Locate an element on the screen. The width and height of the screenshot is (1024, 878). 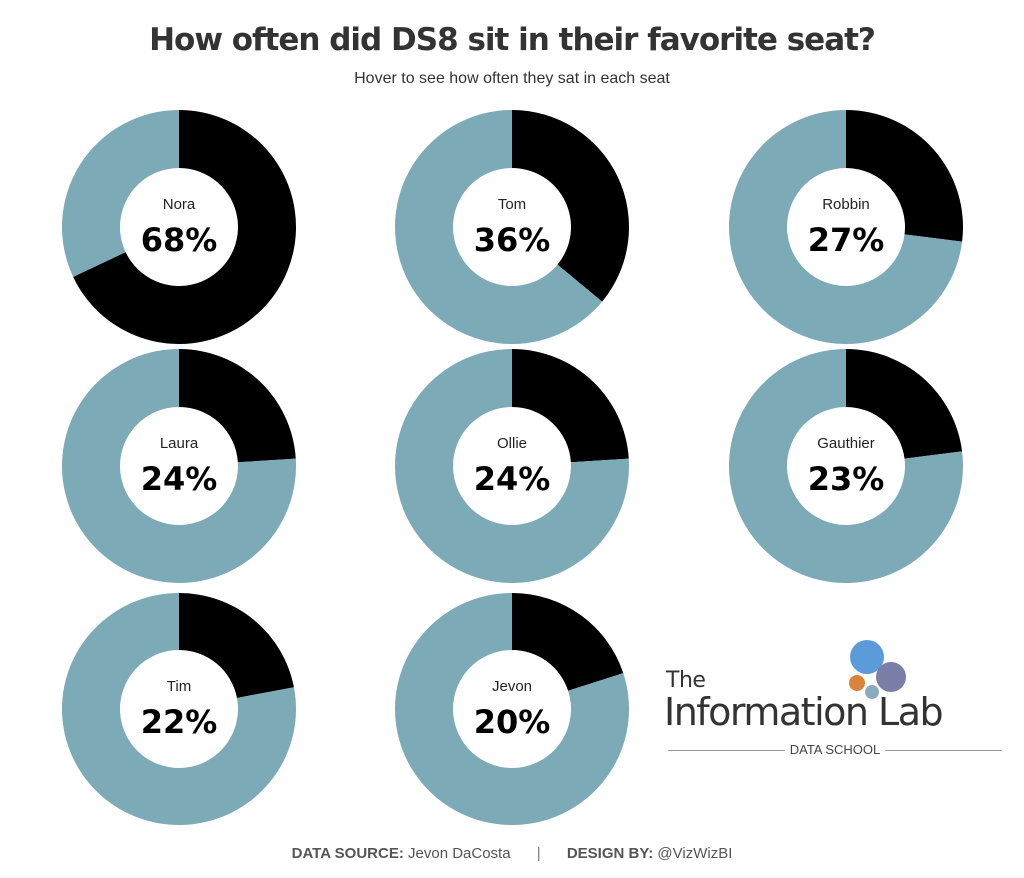
donut-ollie: Ollie 24% is located at coordinates (512, 466).